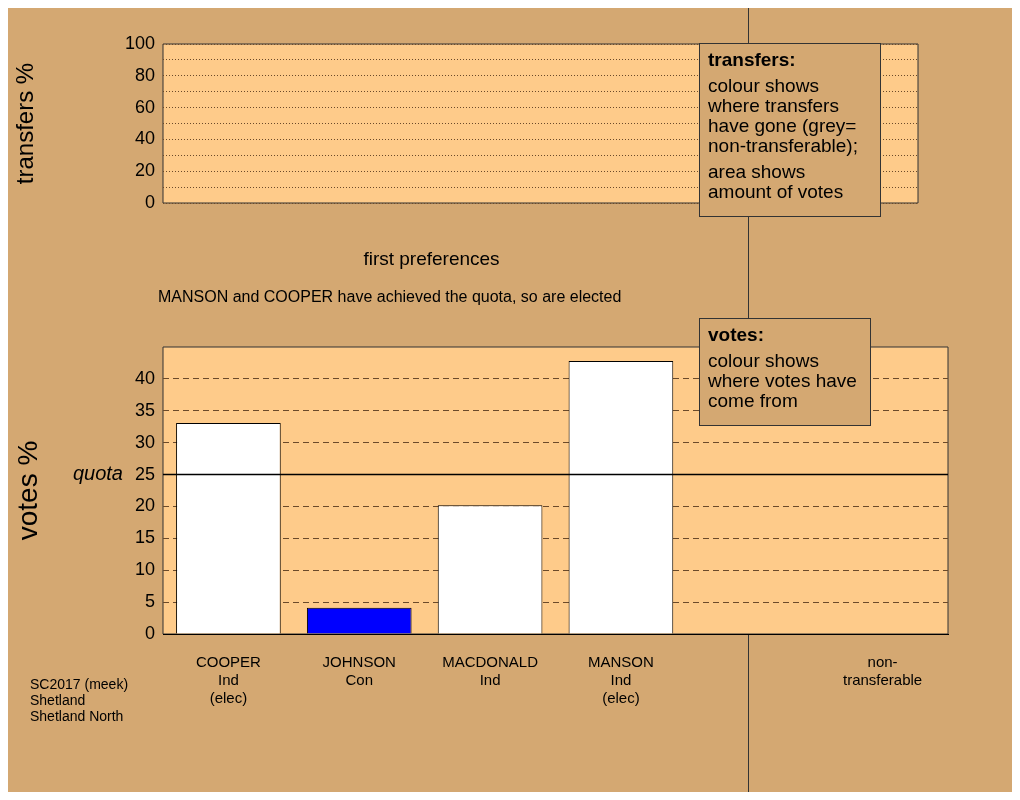 The image size is (1020, 800). Describe the element at coordinates (144, 537) in the screenshot. I see `y-tick-label: 15` at that location.